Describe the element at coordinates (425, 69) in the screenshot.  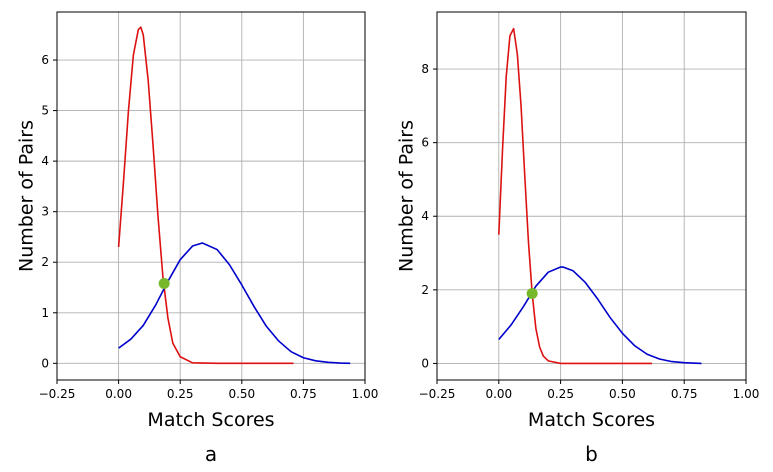
I see `y-tick-label: 8` at that location.